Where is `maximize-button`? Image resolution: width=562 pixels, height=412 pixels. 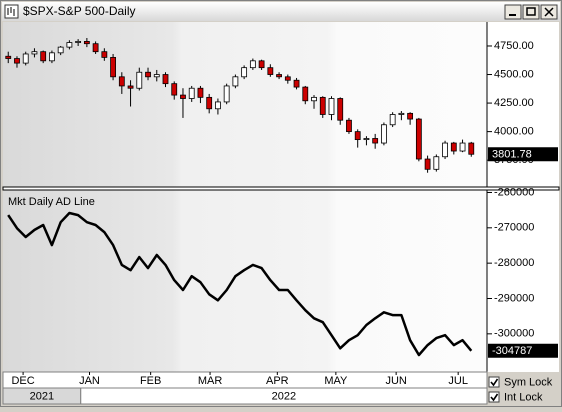 maximize-button is located at coordinates (531, 12).